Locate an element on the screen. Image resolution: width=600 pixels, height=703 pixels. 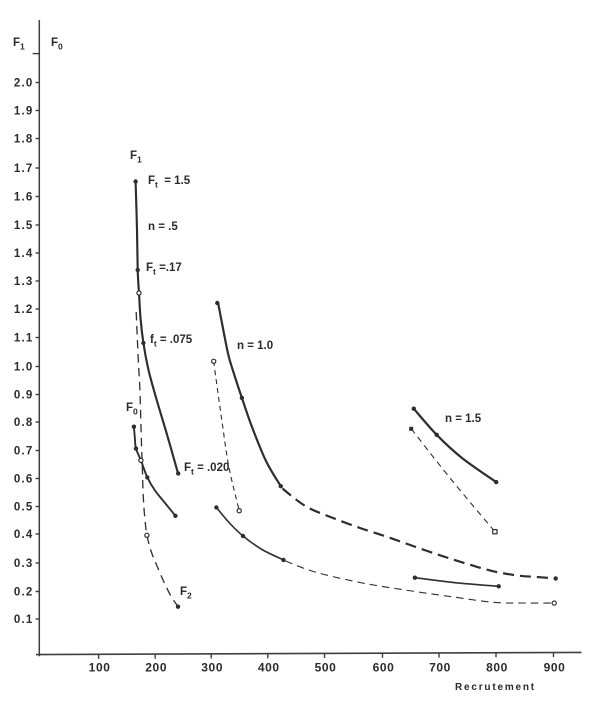
svg-text: 0.6 is located at coordinates (24, 480).